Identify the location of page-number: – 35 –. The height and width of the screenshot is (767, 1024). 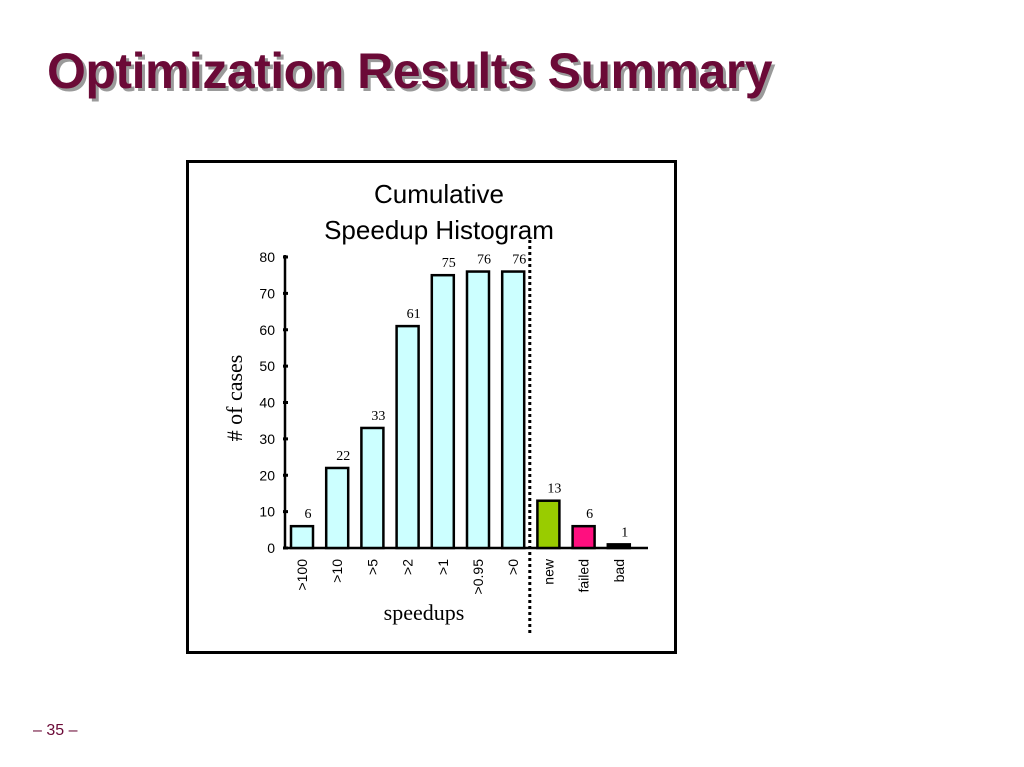
(55, 730).